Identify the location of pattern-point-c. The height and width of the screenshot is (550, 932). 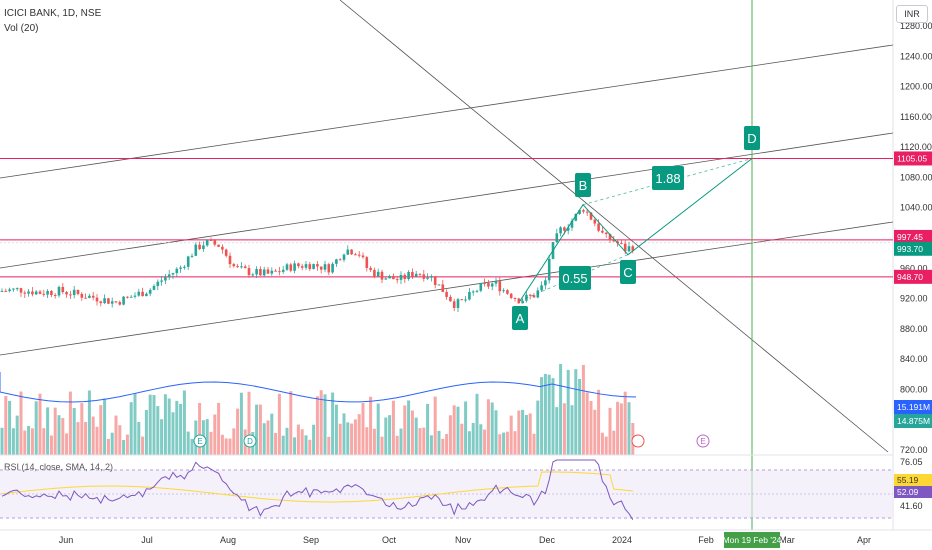
(628, 272).